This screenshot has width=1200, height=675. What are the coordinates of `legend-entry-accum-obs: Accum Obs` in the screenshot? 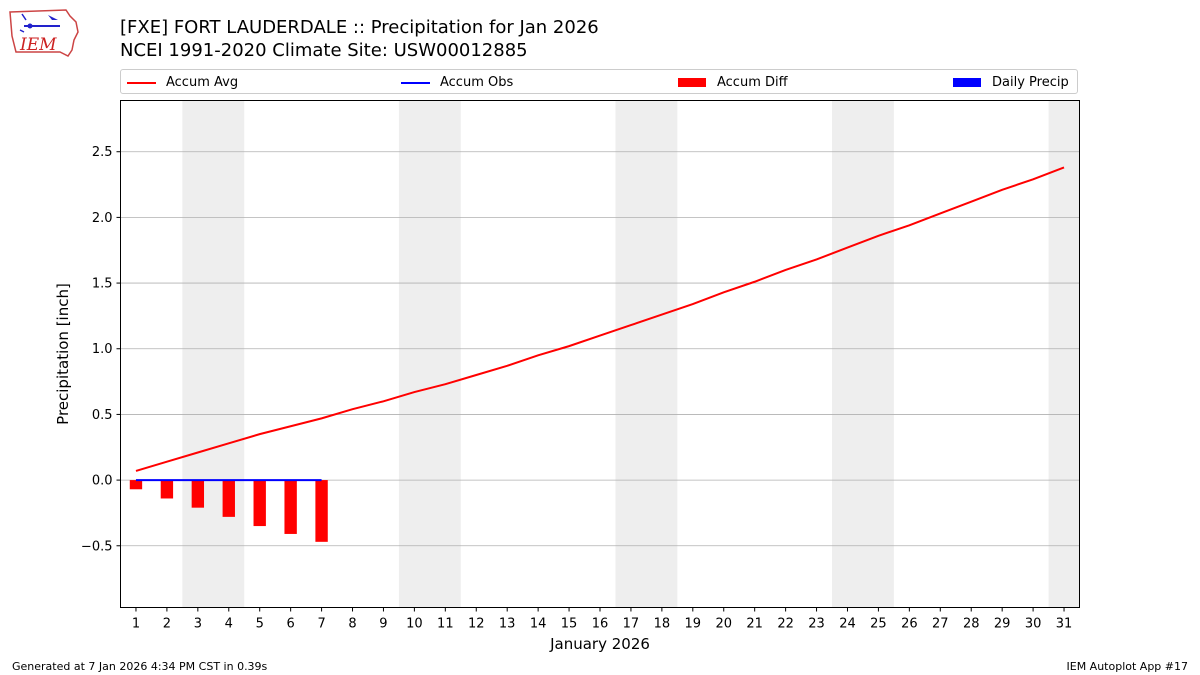 It's located at (457, 82).